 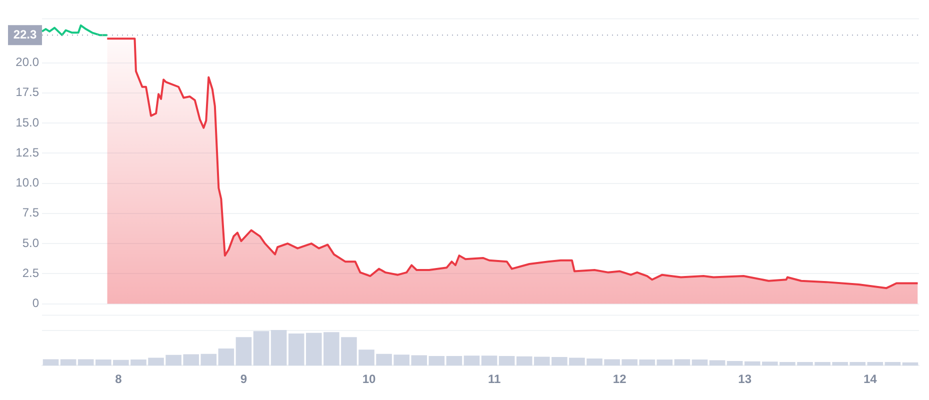 What do you see at coordinates (369, 379) in the screenshot?
I see `x-tick-label: 10` at bounding box center [369, 379].